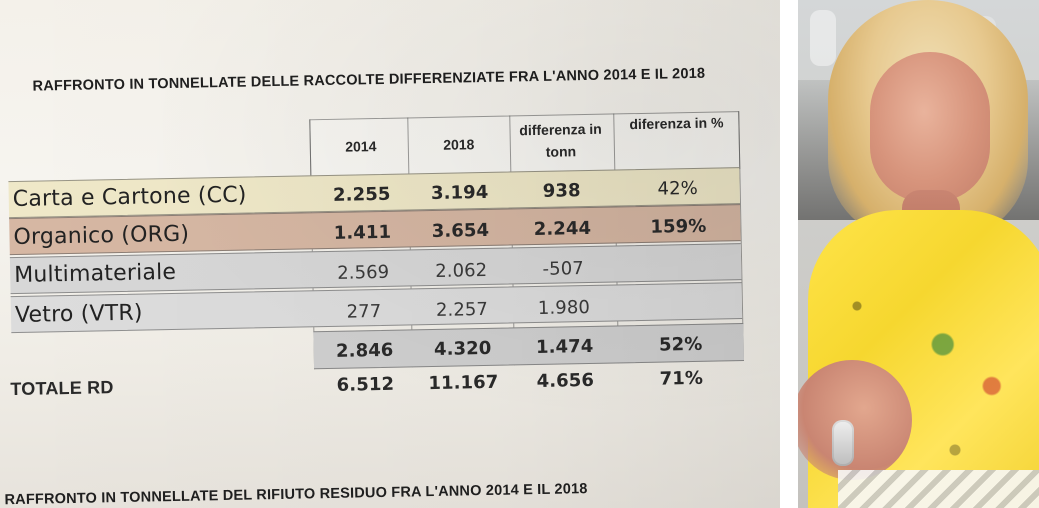  What do you see at coordinates (361, 194) in the screenshot?
I see `cell-2014: 2.255` at bounding box center [361, 194].